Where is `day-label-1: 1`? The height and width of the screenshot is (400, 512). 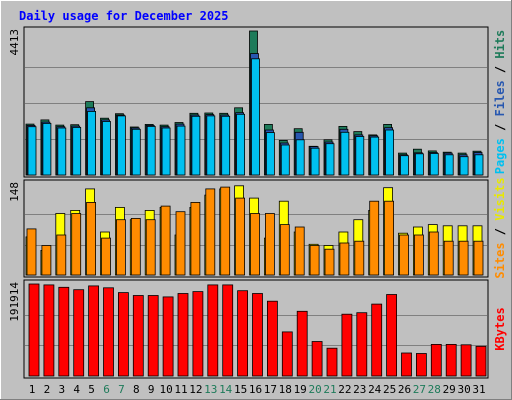 day-label-1: 1 is located at coordinates (32, 389).